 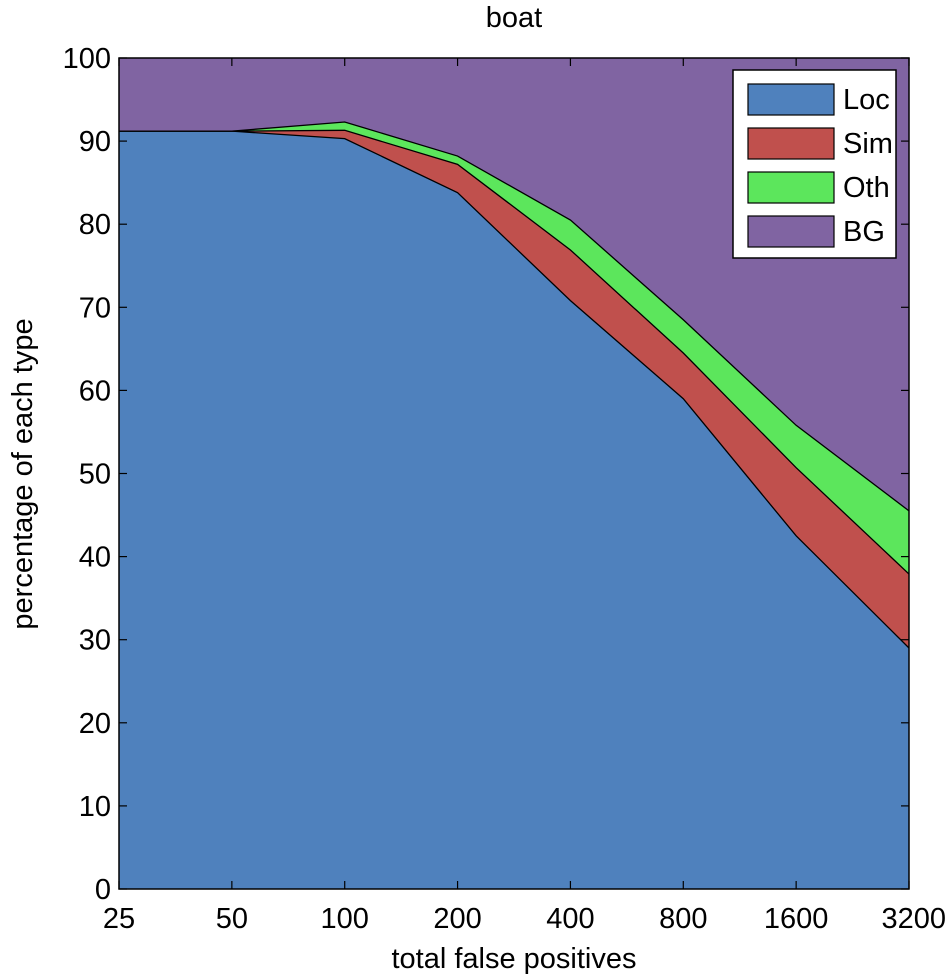 I want to click on y-tick-labels: 0 10 20 30 40 50 60 70 80 90 100, so click(x=87, y=474).